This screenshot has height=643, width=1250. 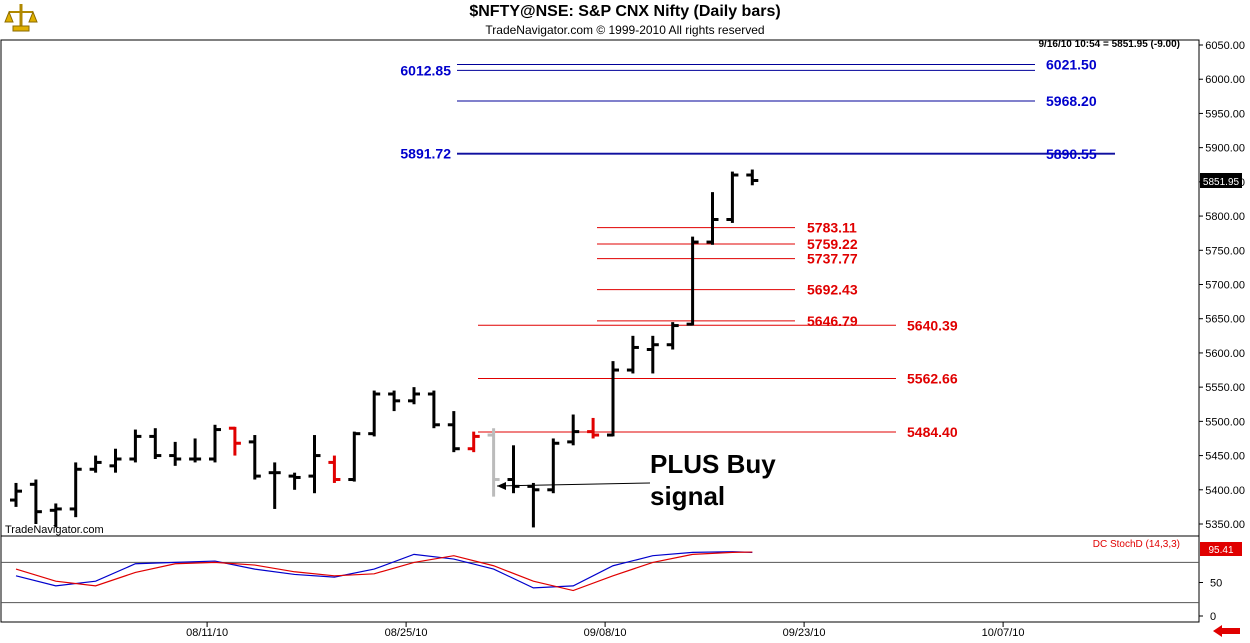 What do you see at coordinates (573, 484) in the screenshot?
I see `annotation-arrow-line` at bounding box center [573, 484].